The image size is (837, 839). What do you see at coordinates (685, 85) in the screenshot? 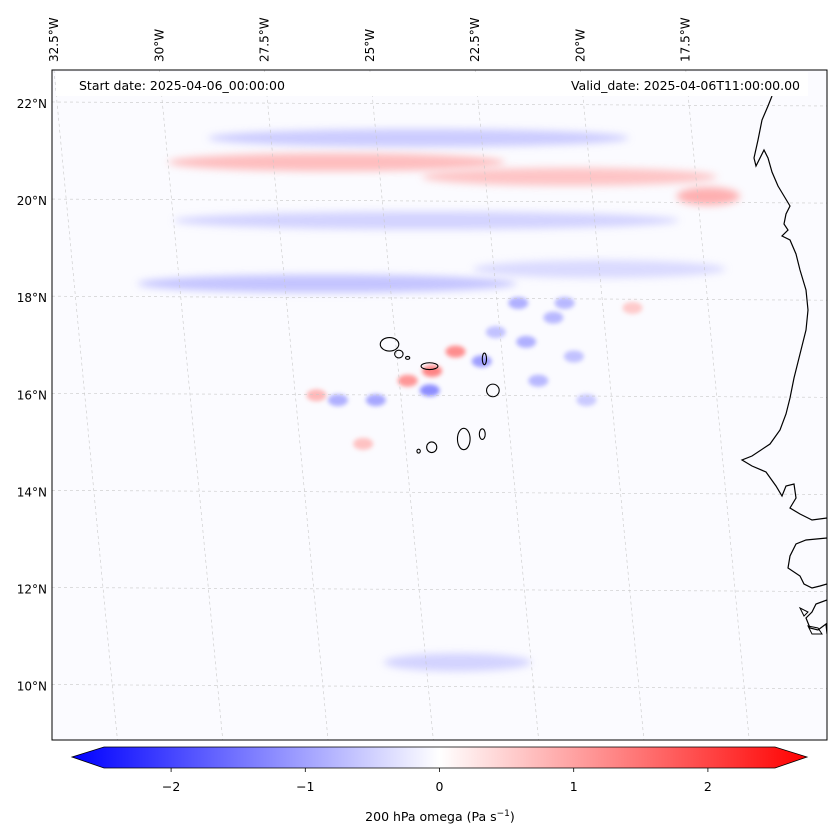
I see `valid-date-label: Valid_date: 2025-04-06T11:00:00.00` at bounding box center [685, 85].